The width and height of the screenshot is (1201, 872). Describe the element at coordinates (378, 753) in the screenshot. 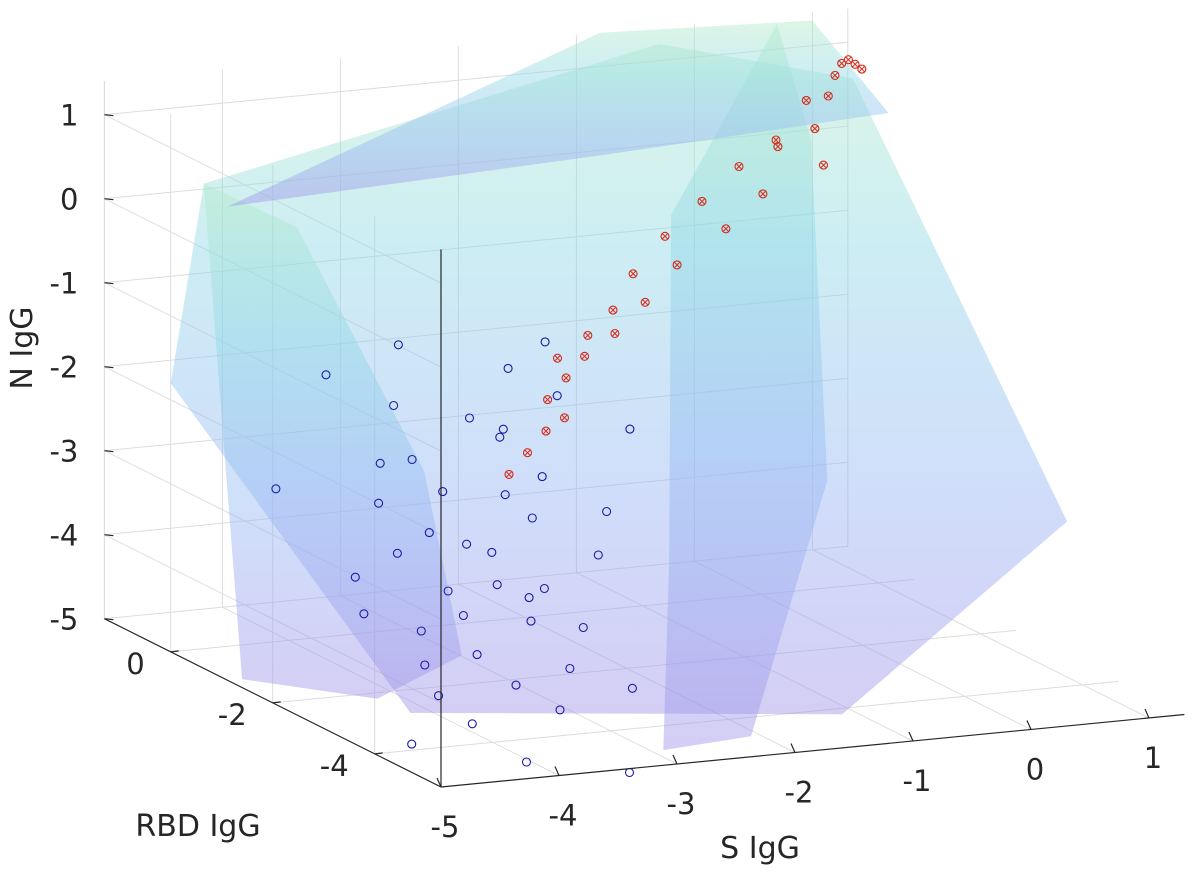

I see `y-tick-mark` at that location.